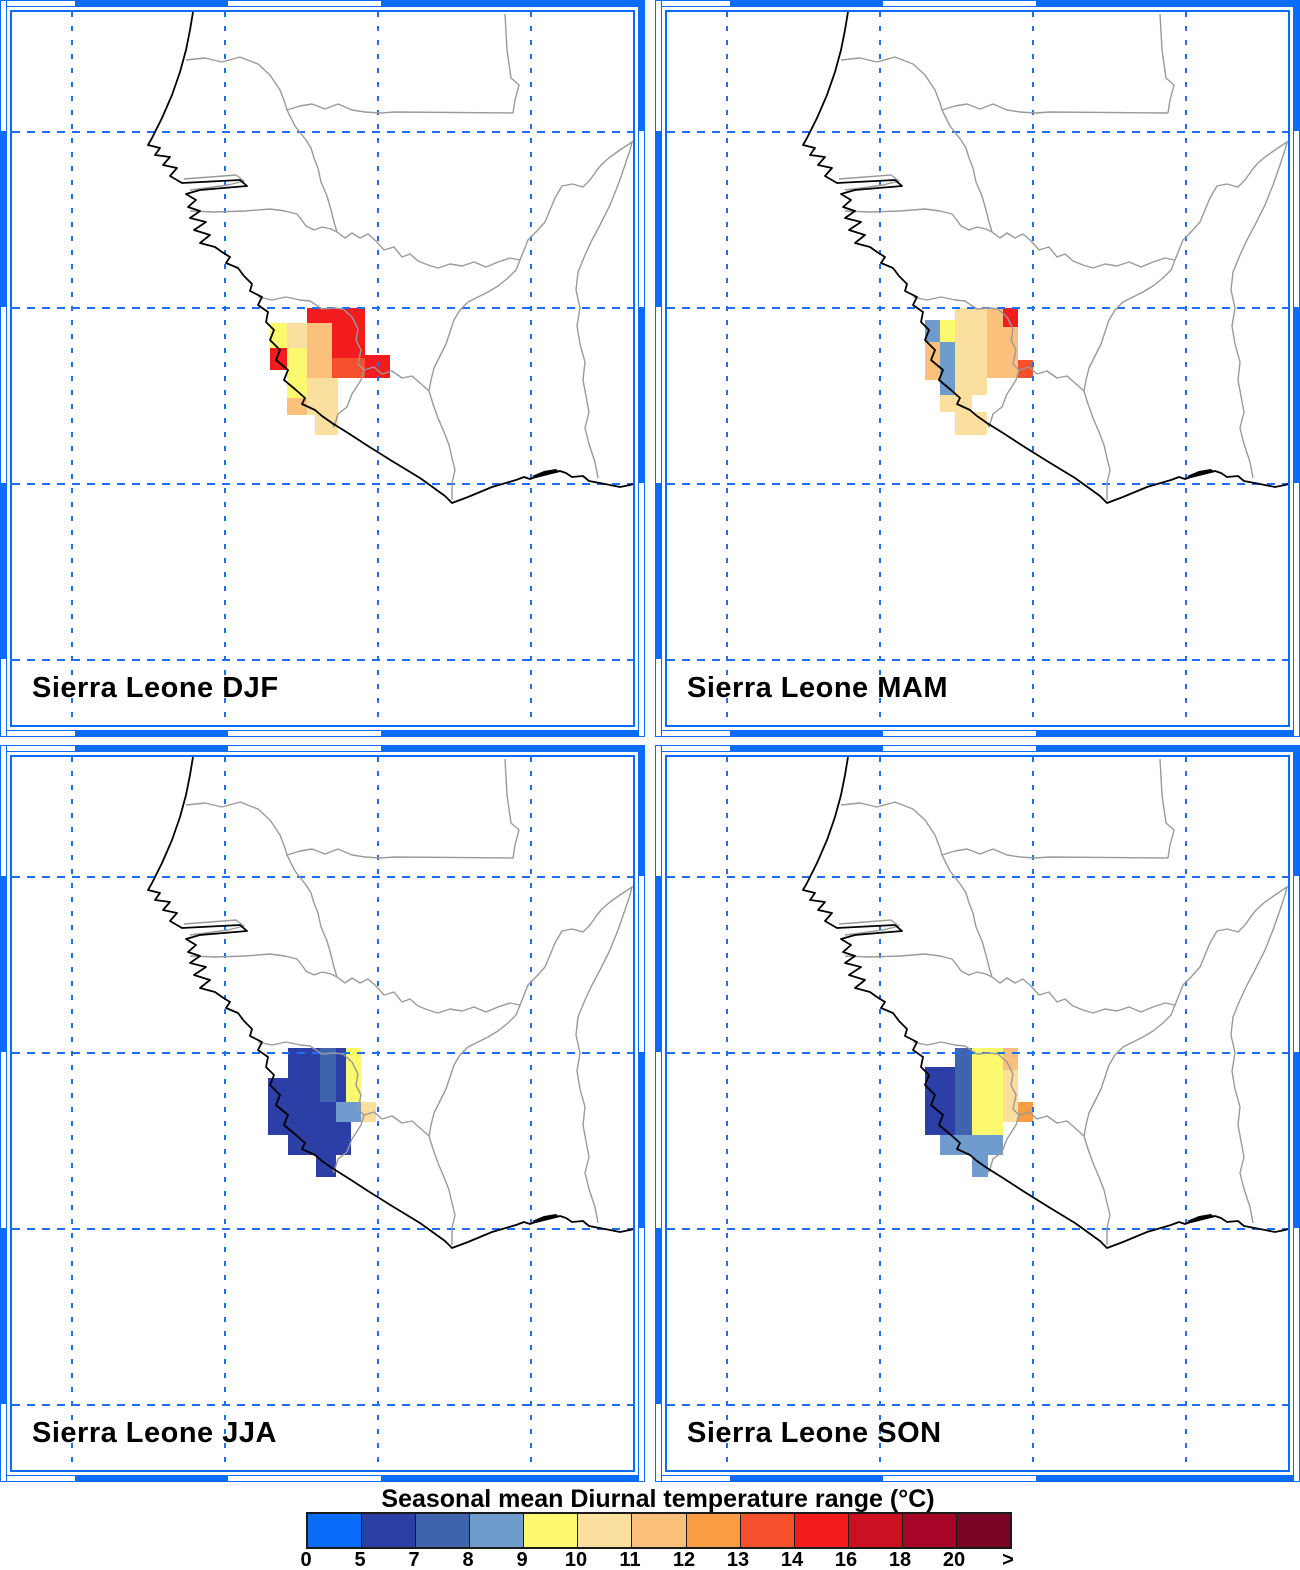 The width and height of the screenshot is (1300, 1570). I want to click on colorbar-tick-7: 7, so click(414, 1559).